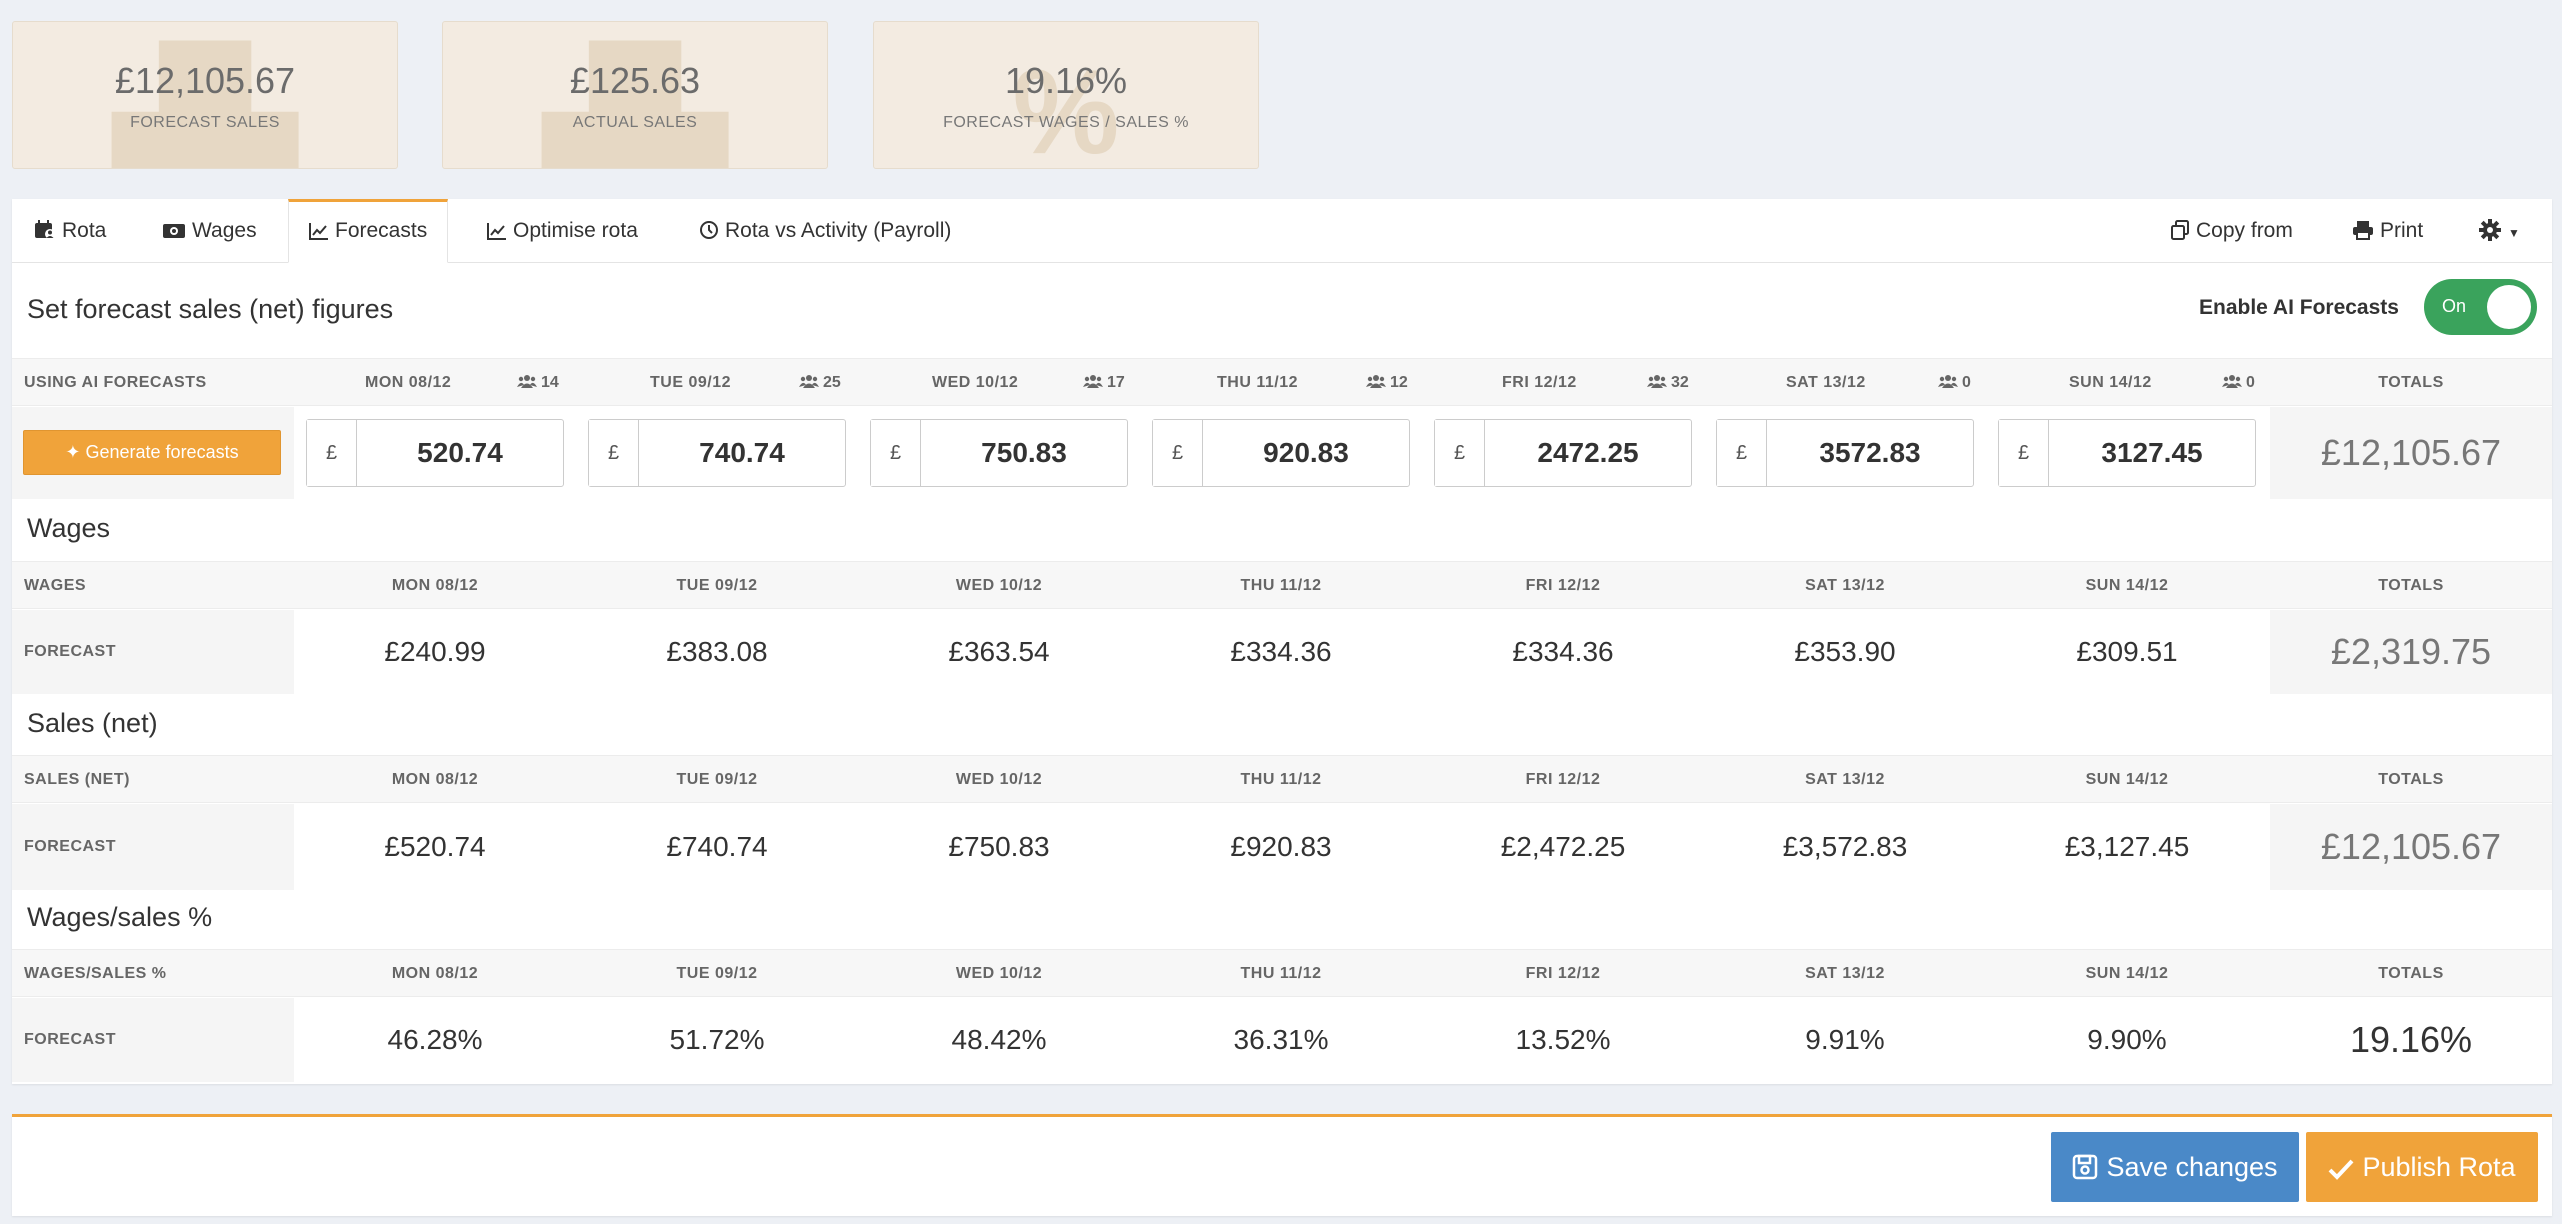  I want to click on sales-value: £3,127.45, so click(2127, 846).